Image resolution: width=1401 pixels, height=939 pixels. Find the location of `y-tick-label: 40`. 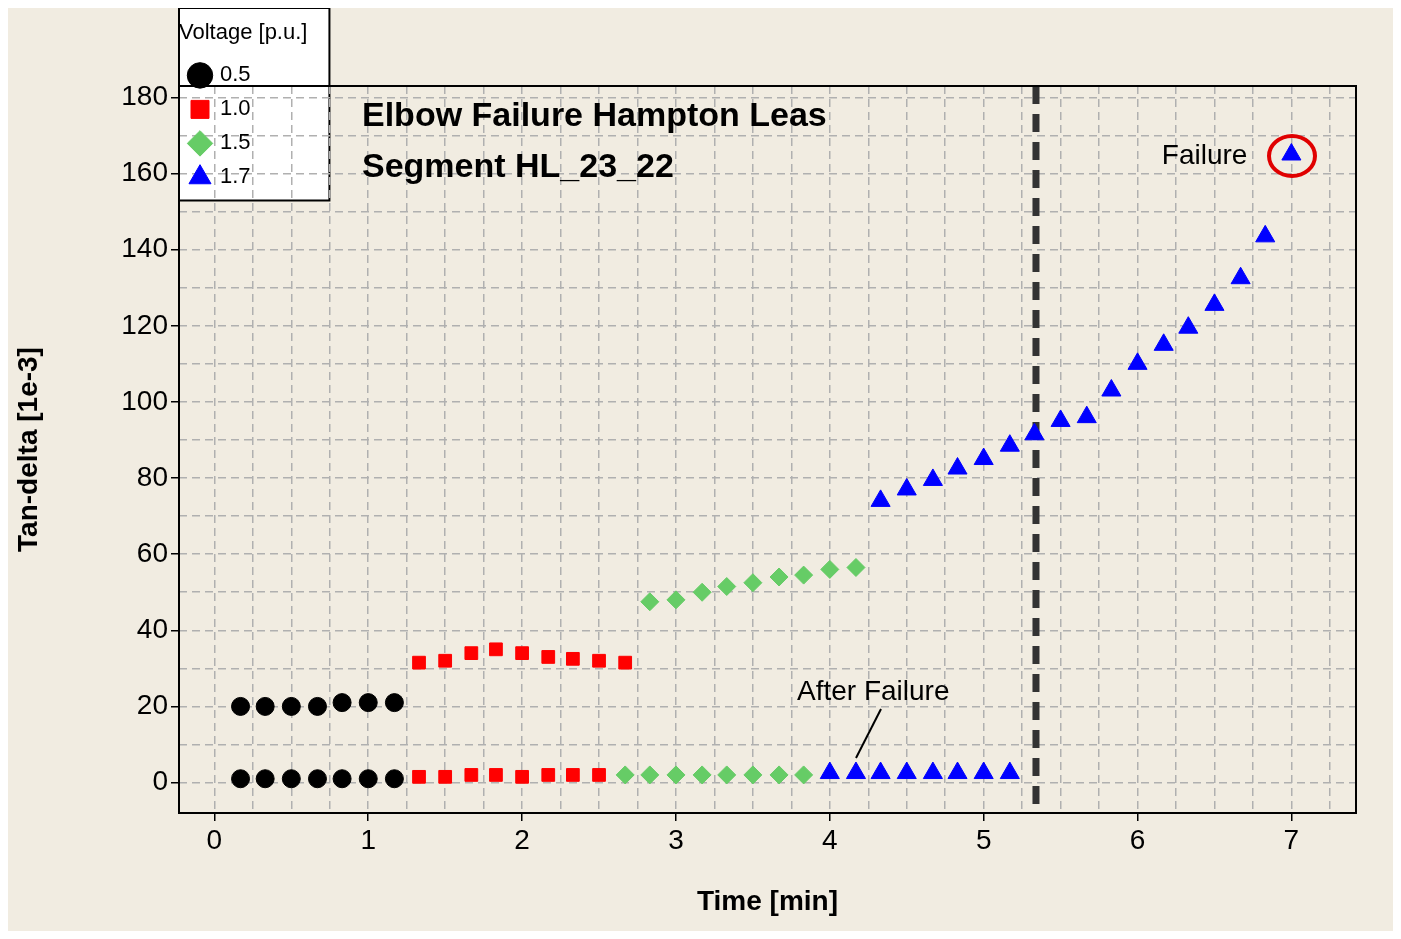

y-tick-label: 40 is located at coordinates (152, 629).